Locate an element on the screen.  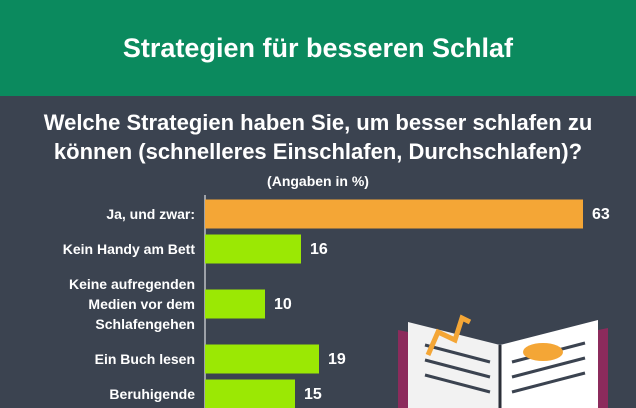
value-label: 15 is located at coordinates (313, 394).